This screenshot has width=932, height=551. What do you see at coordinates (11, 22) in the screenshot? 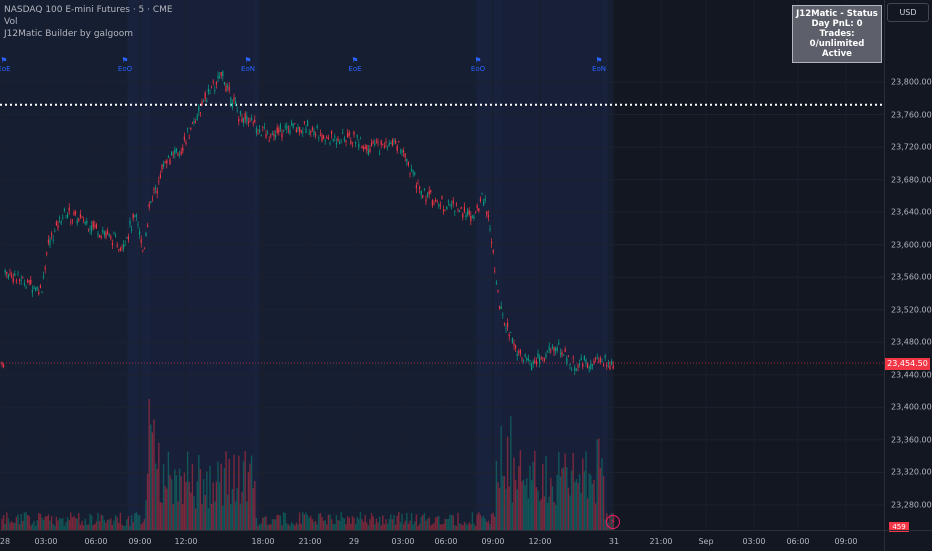
I see `volume-legend: Vol` at bounding box center [11, 22].